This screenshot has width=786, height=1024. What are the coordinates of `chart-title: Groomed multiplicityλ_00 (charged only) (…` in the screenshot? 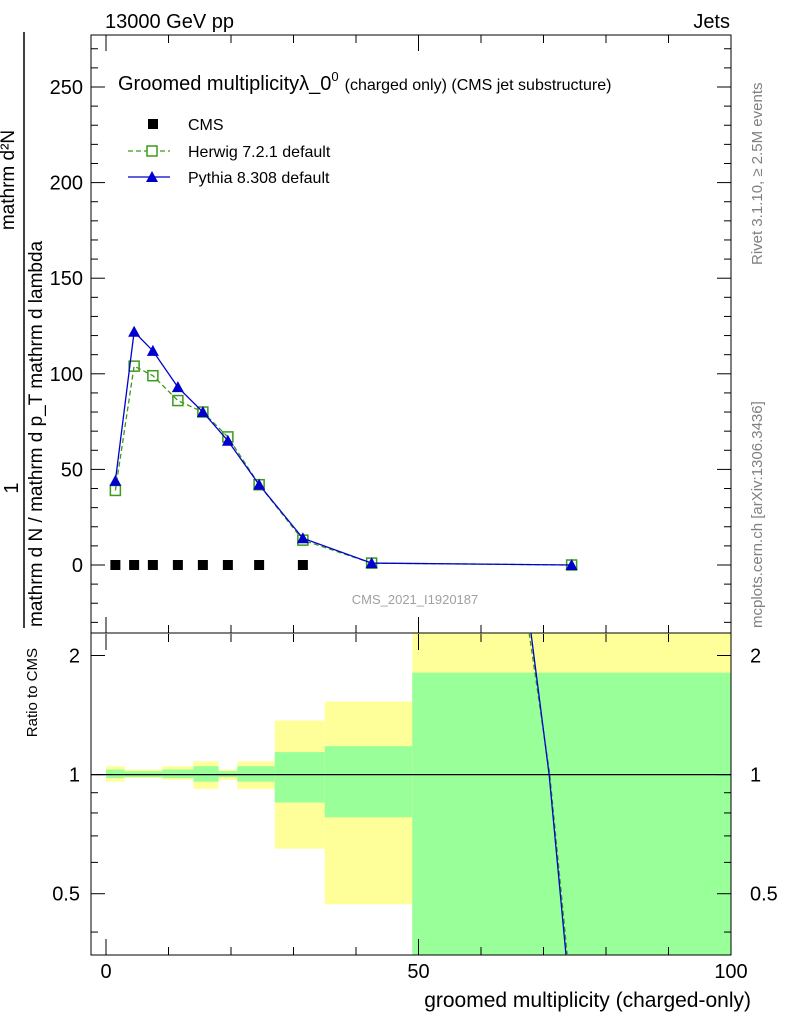 It's located at (364, 82).